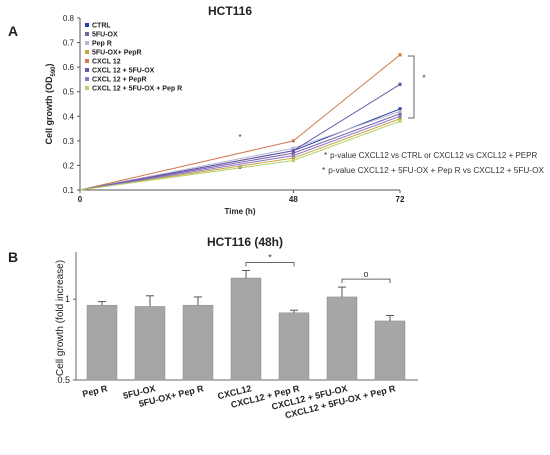 Image resolution: width=550 pixels, height=455 pixels. Describe the element at coordinates (49, 64) in the screenshot. I see `panel-a-y-axis-label-close: )` at that location.